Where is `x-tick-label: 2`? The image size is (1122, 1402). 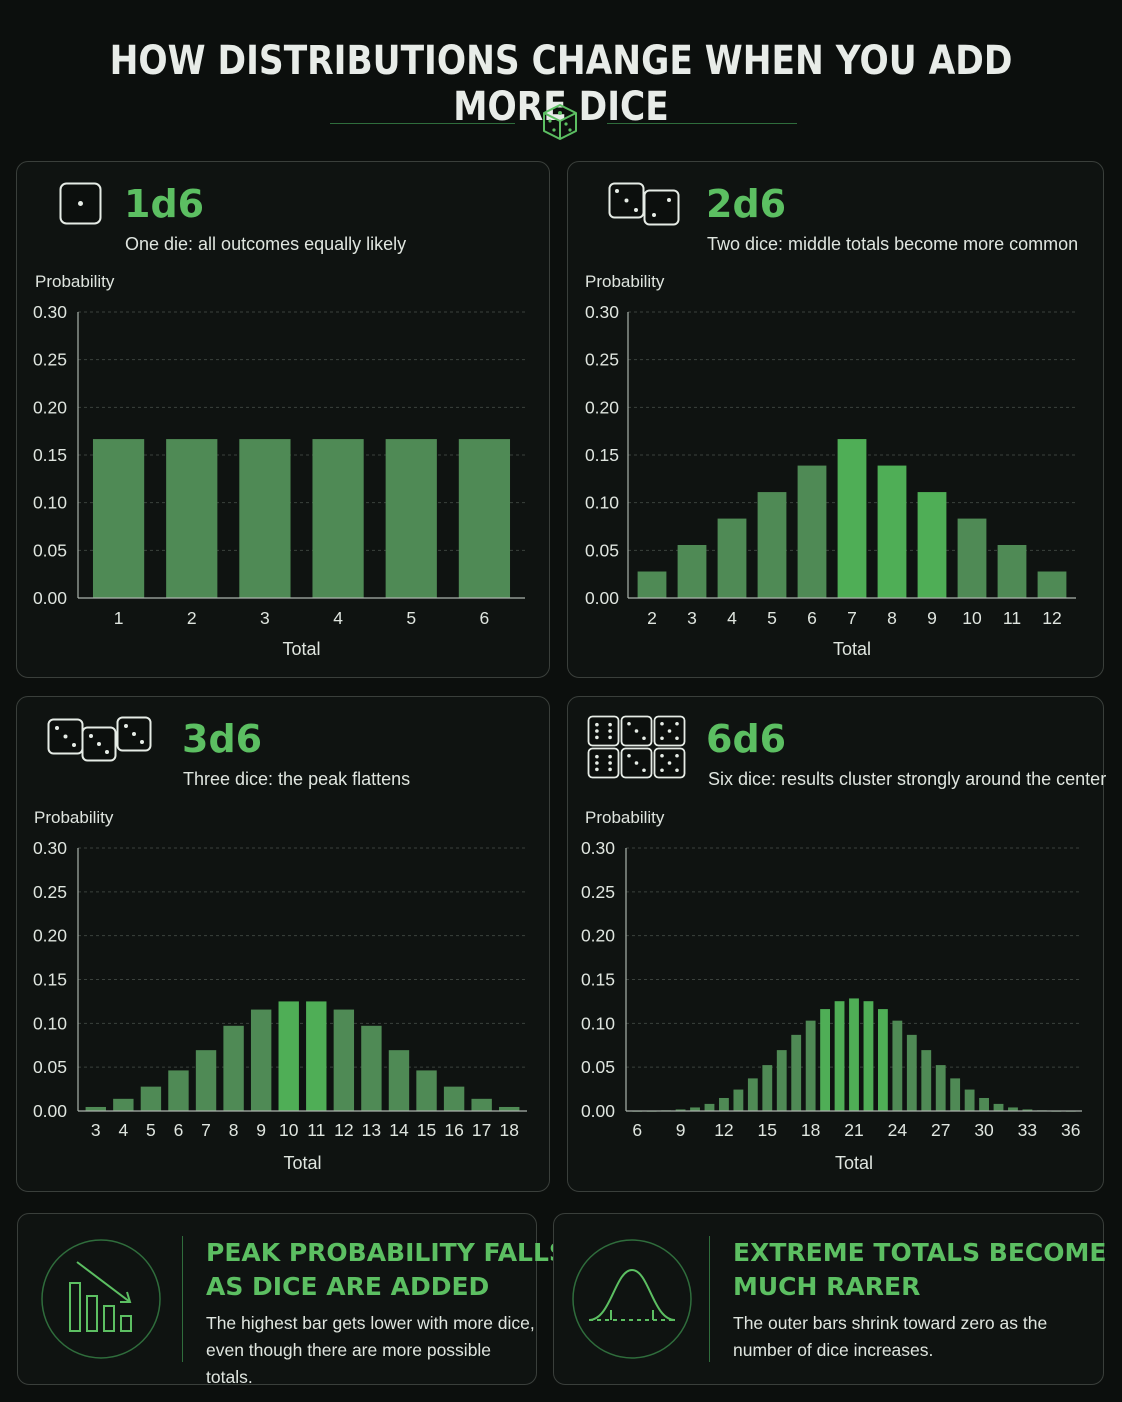
x-tick-label: 2 is located at coordinates (652, 618).